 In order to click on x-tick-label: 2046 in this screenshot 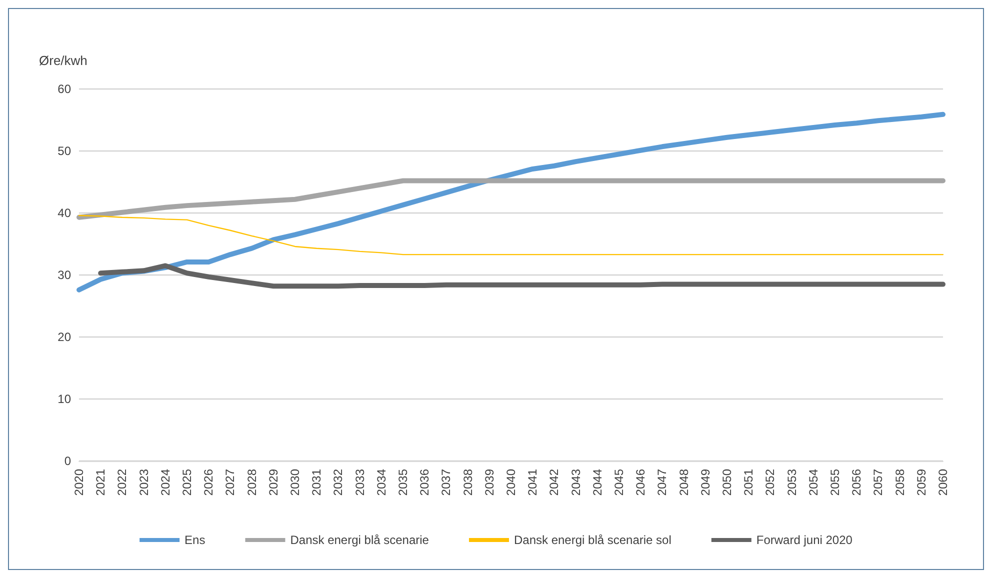, I will do `click(641, 482)`.